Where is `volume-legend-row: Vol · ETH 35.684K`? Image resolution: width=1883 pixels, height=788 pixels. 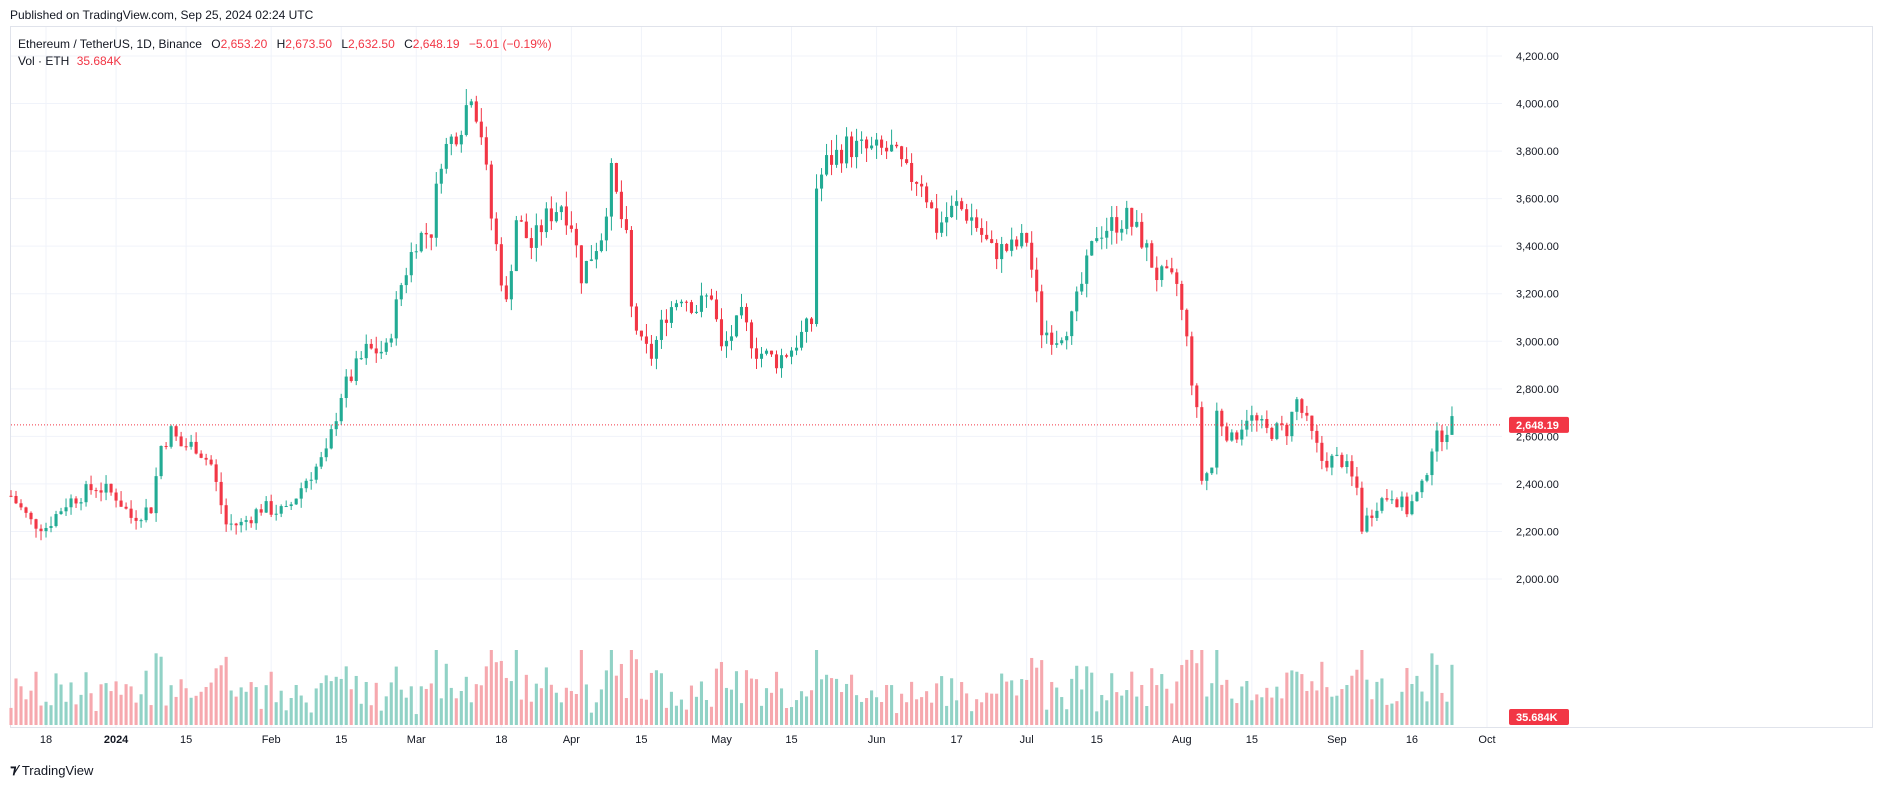 volume-legend-row: Vol · ETH 35.684K is located at coordinates (285, 61).